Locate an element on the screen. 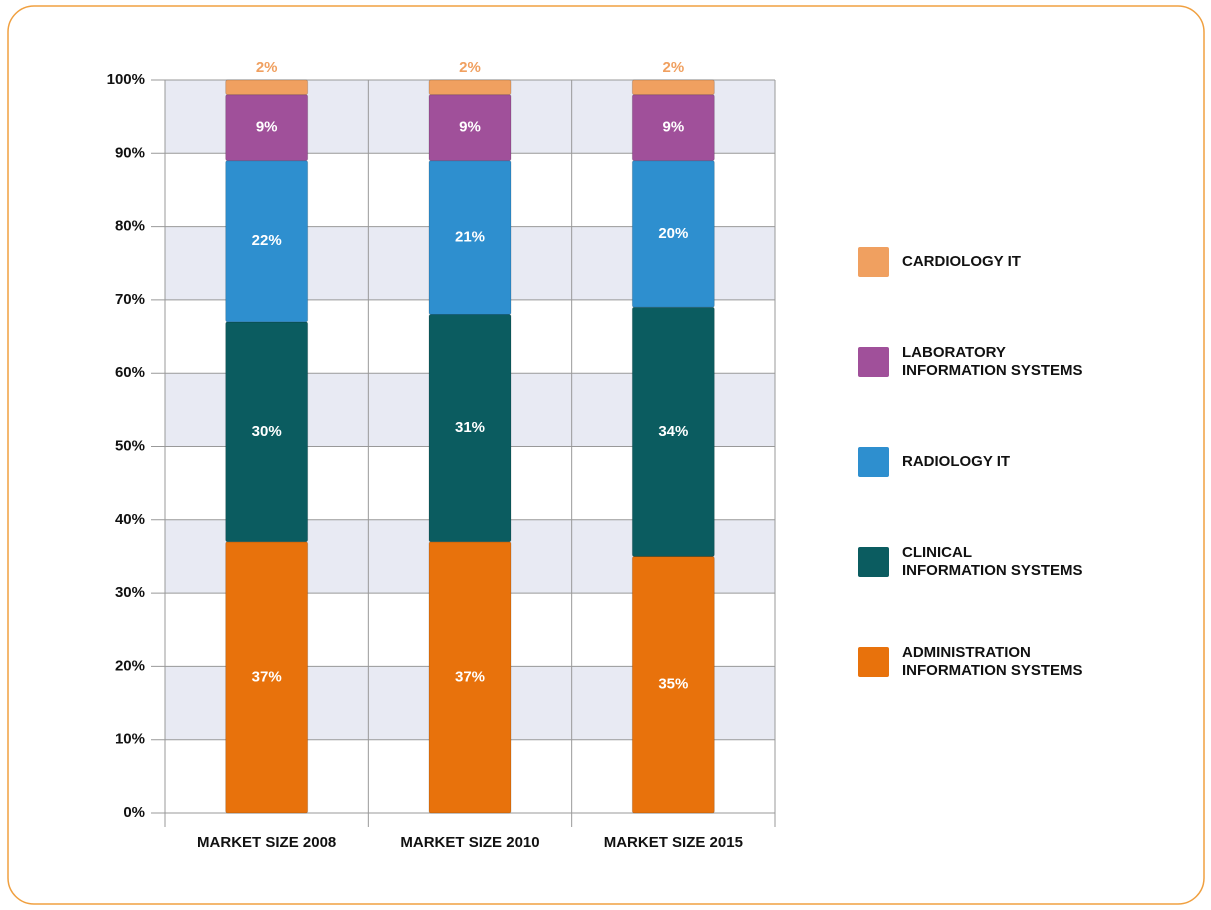 Image resolution: width=1211 pixels, height=910 pixels. data-label: 21% is located at coordinates (470, 237).